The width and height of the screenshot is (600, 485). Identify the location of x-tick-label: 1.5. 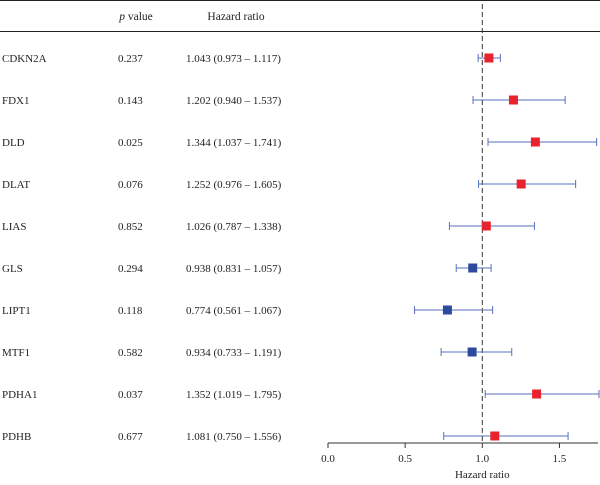
(560, 459).